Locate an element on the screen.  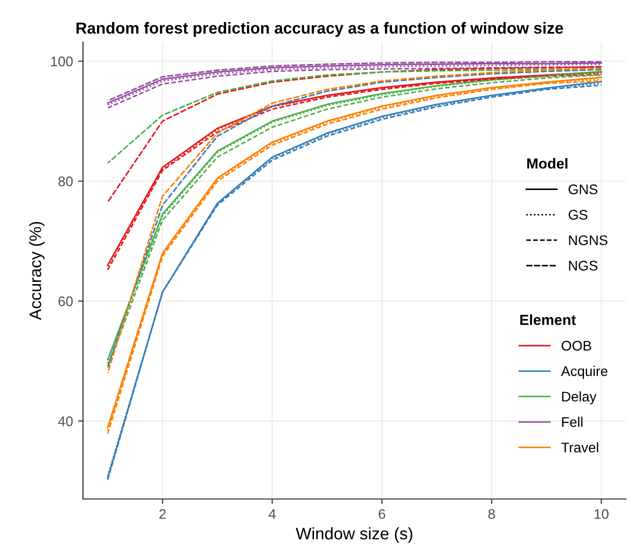
legend-label: OOB is located at coordinates (577, 345).